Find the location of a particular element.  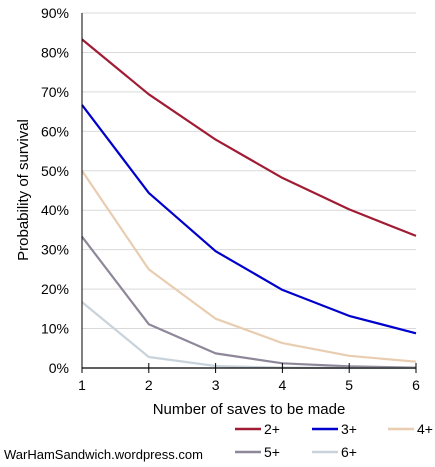

legend-label: 4+ is located at coordinates (425, 429).